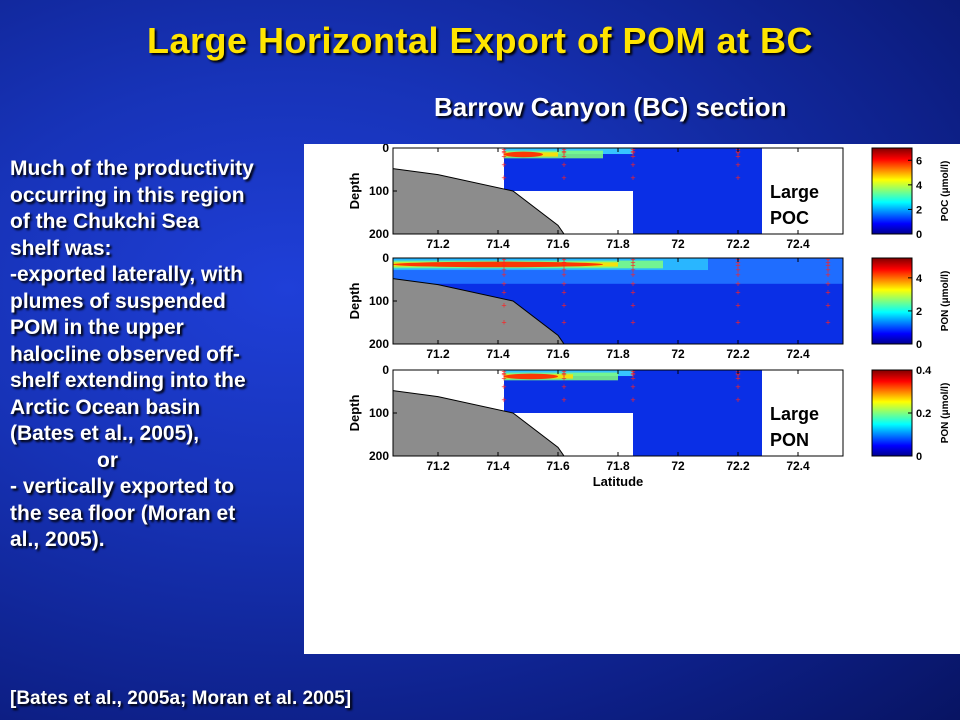  I want to click on slide-subtitle: Barrow Canyon (BC) section, so click(610, 107).